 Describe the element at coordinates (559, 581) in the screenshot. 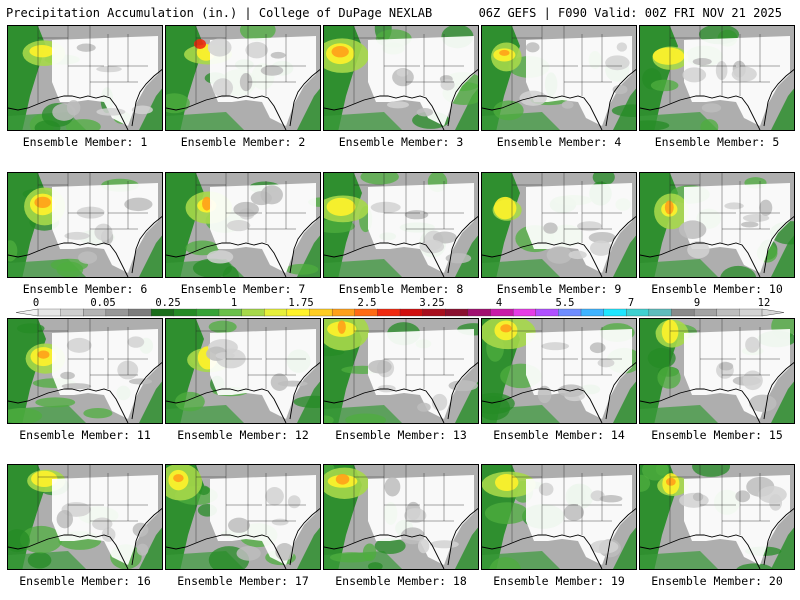

I see `ensemble-member-label: Ensemble Member: 19` at that location.